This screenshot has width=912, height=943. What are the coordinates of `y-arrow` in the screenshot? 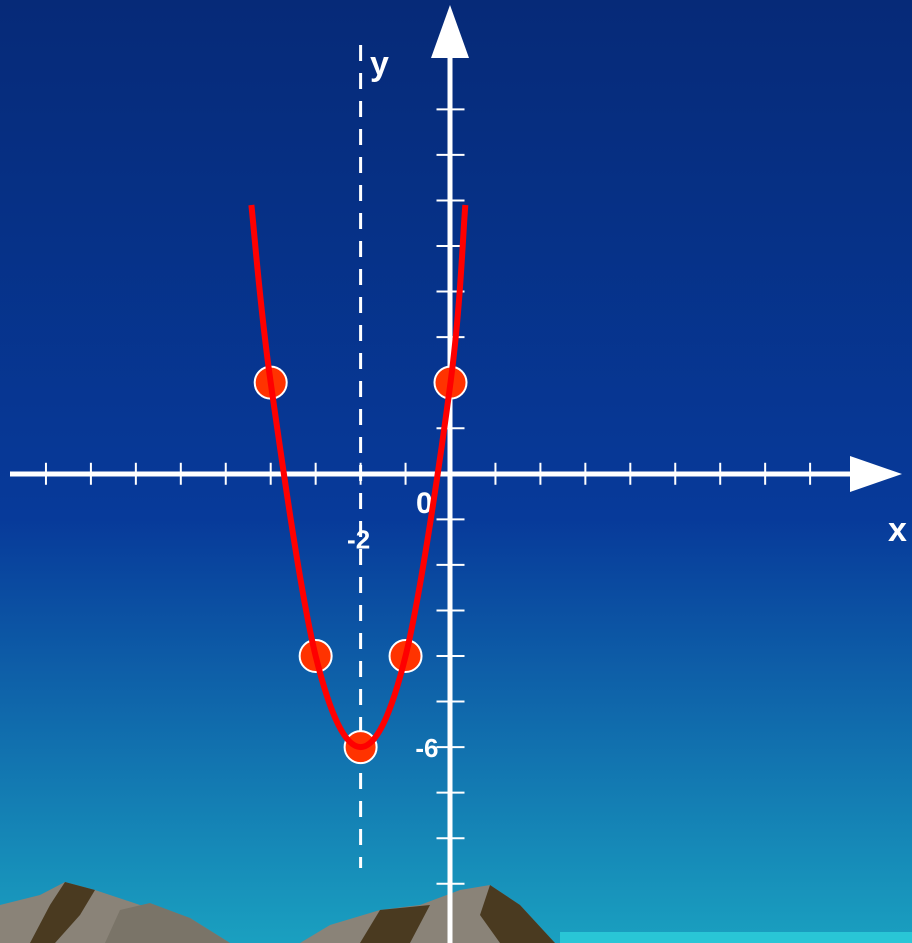 It's located at (450, 31).